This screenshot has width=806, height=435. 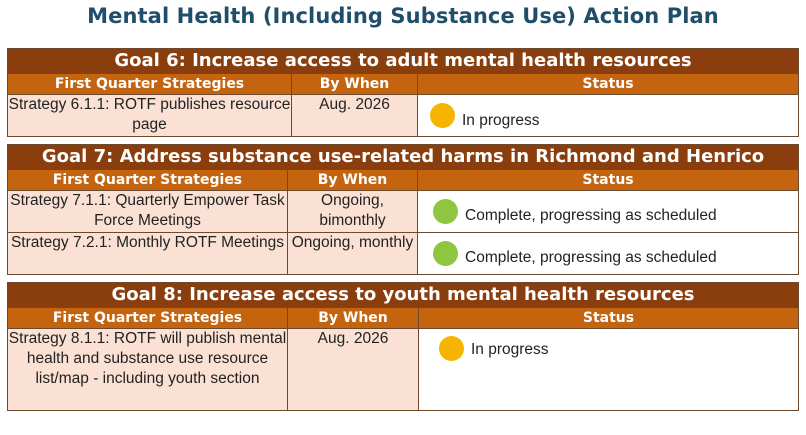 I want to click on by-when-cell: Ongoing, monthly, so click(x=352, y=253).